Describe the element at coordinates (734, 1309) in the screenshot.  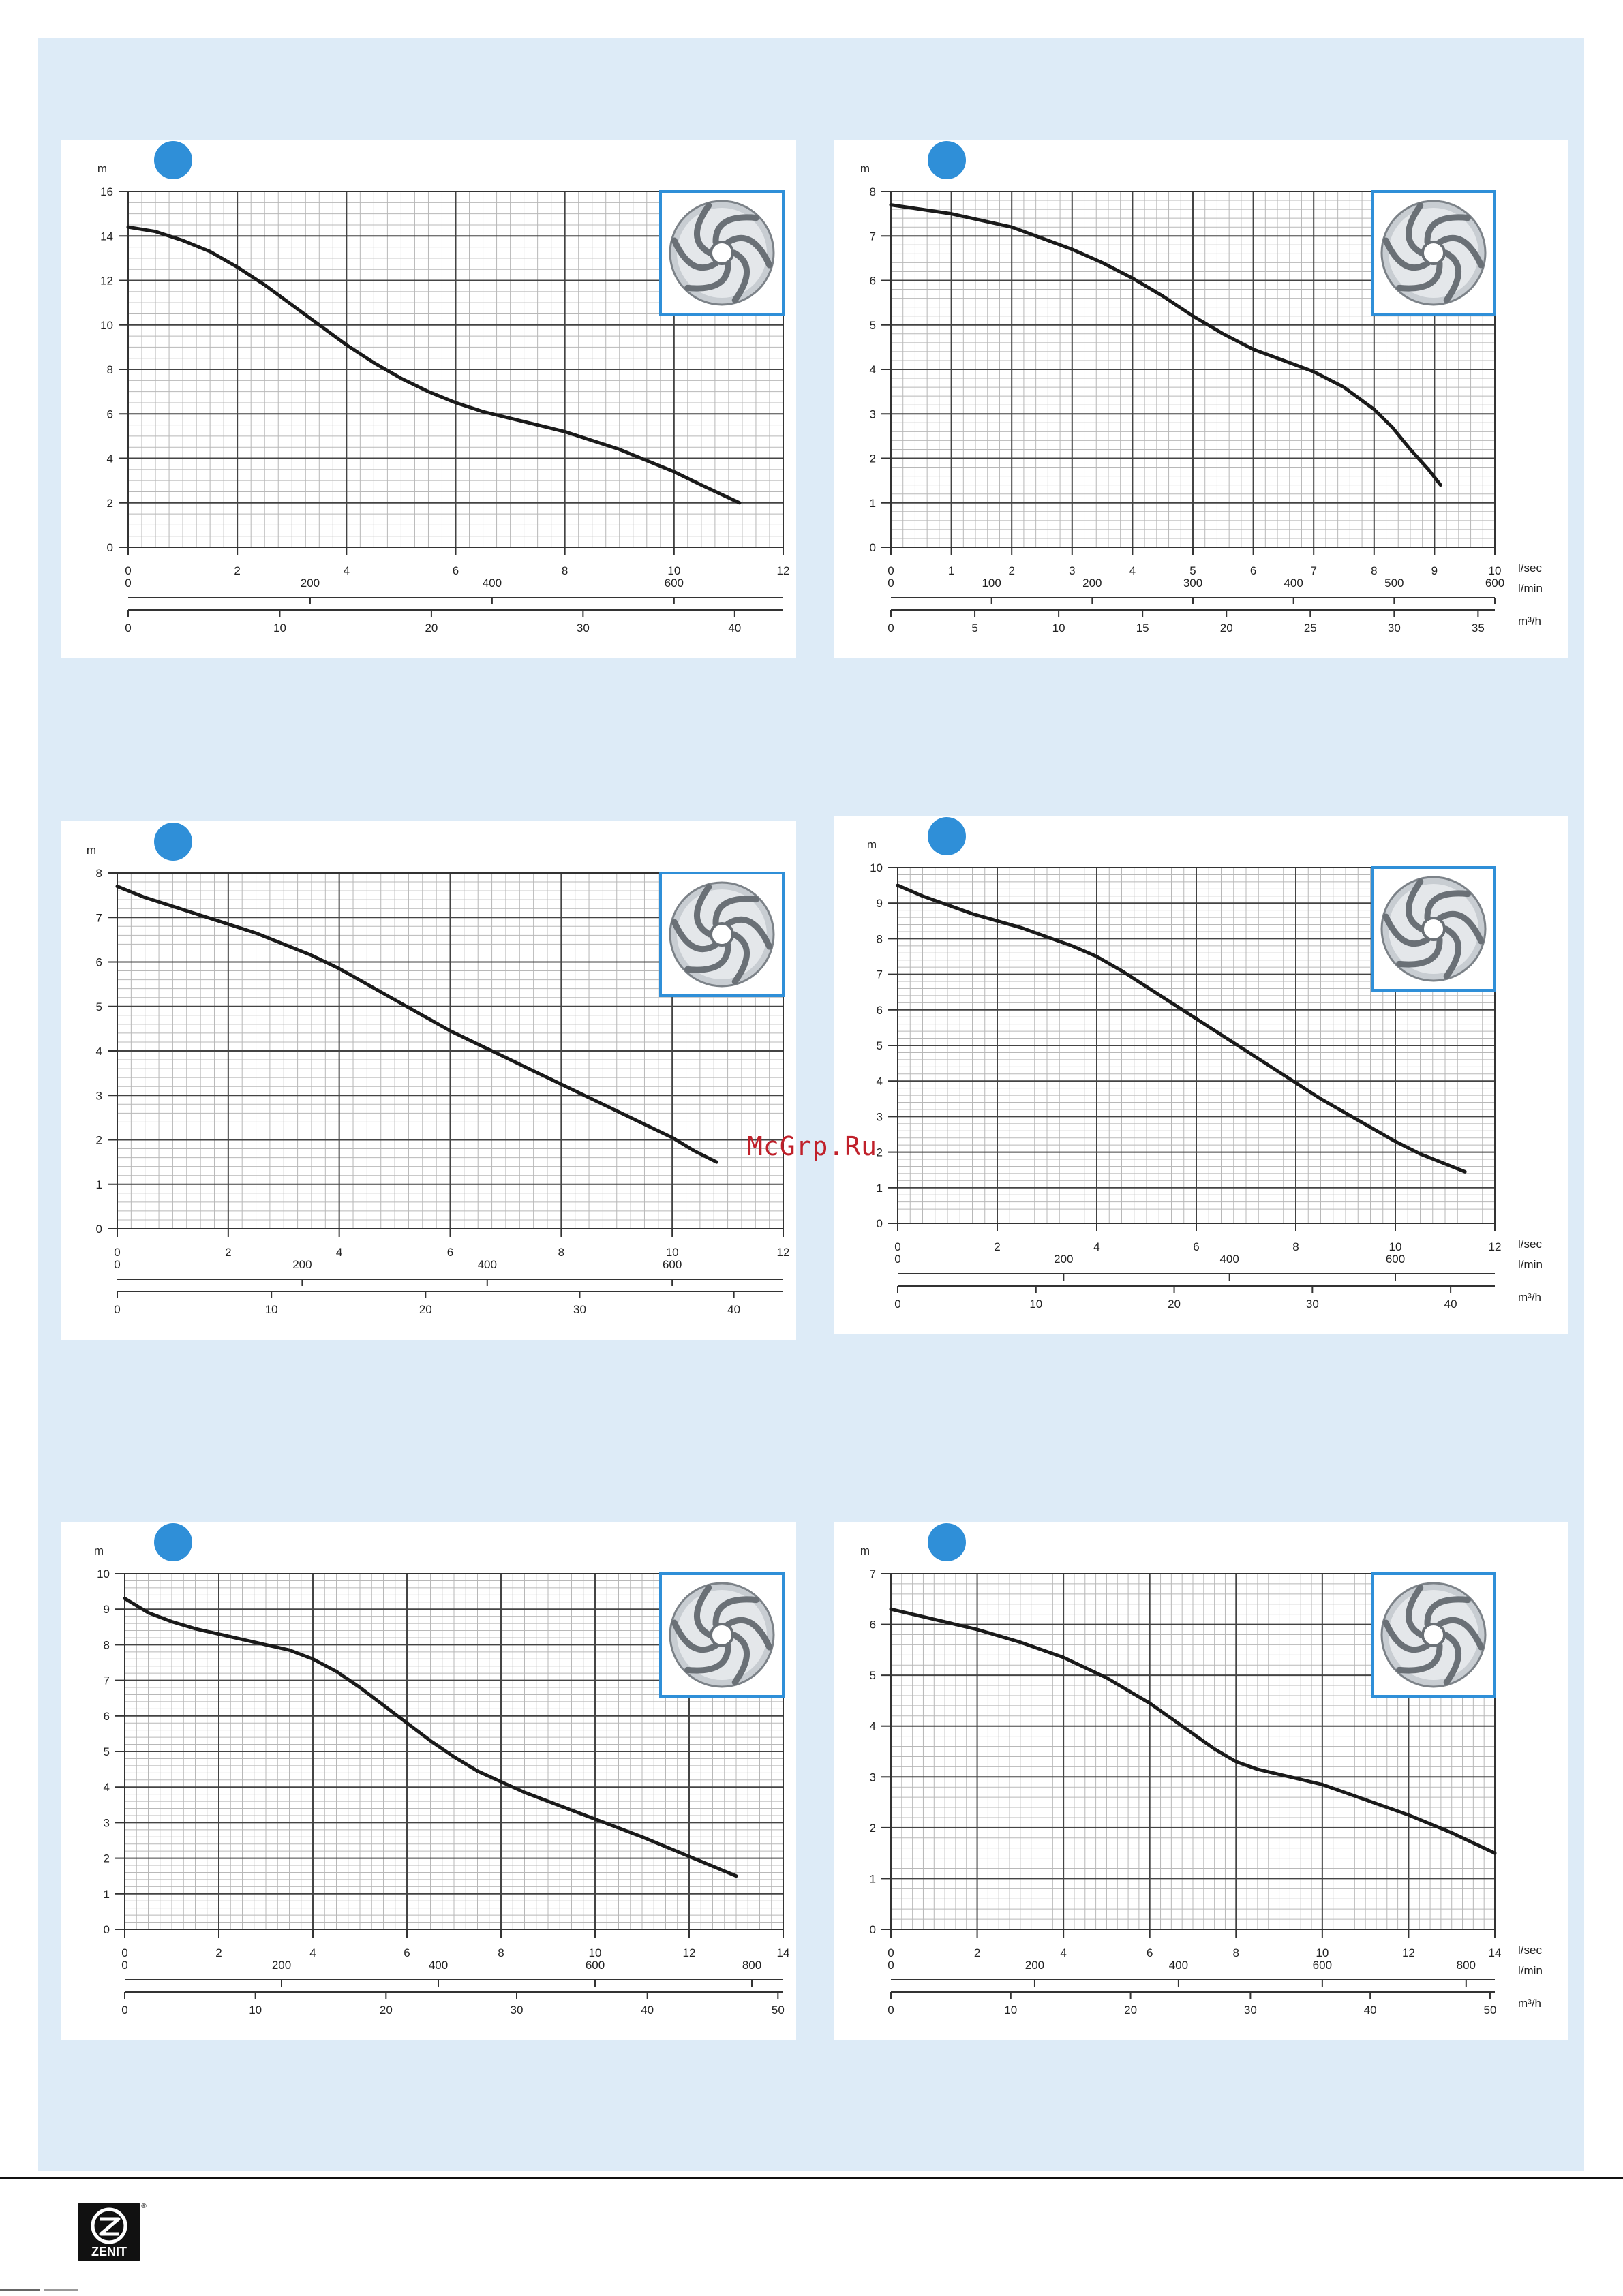
I see `m3h-tick-label: 40` at that location.